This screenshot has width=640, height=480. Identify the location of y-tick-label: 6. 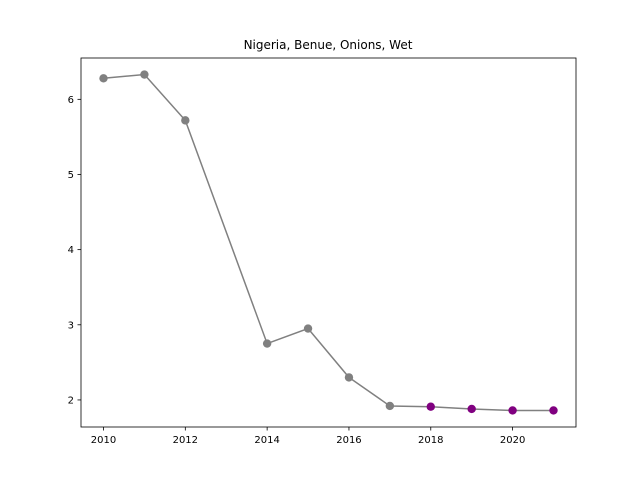
(71, 100).